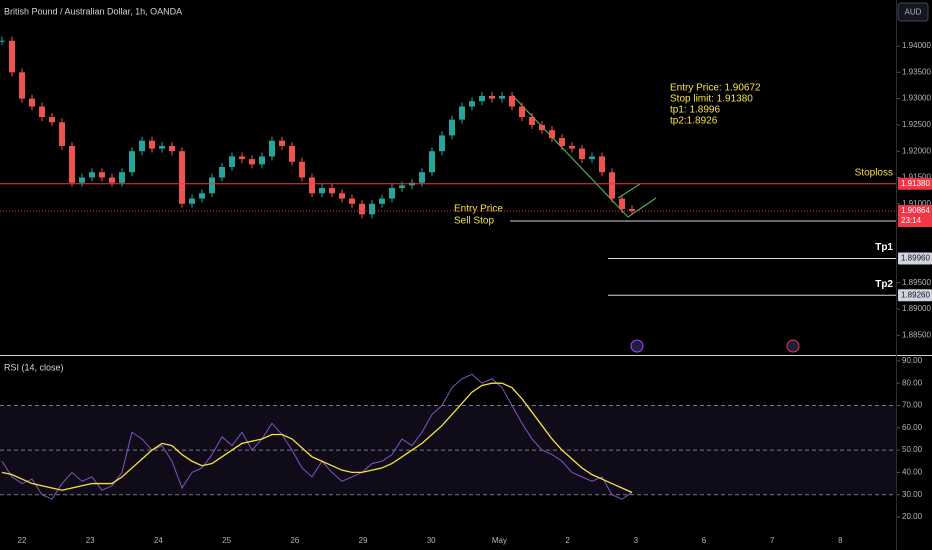 The width and height of the screenshot is (932, 550). What do you see at coordinates (567, 540) in the screenshot?
I see `x-tick-label: 2` at bounding box center [567, 540].